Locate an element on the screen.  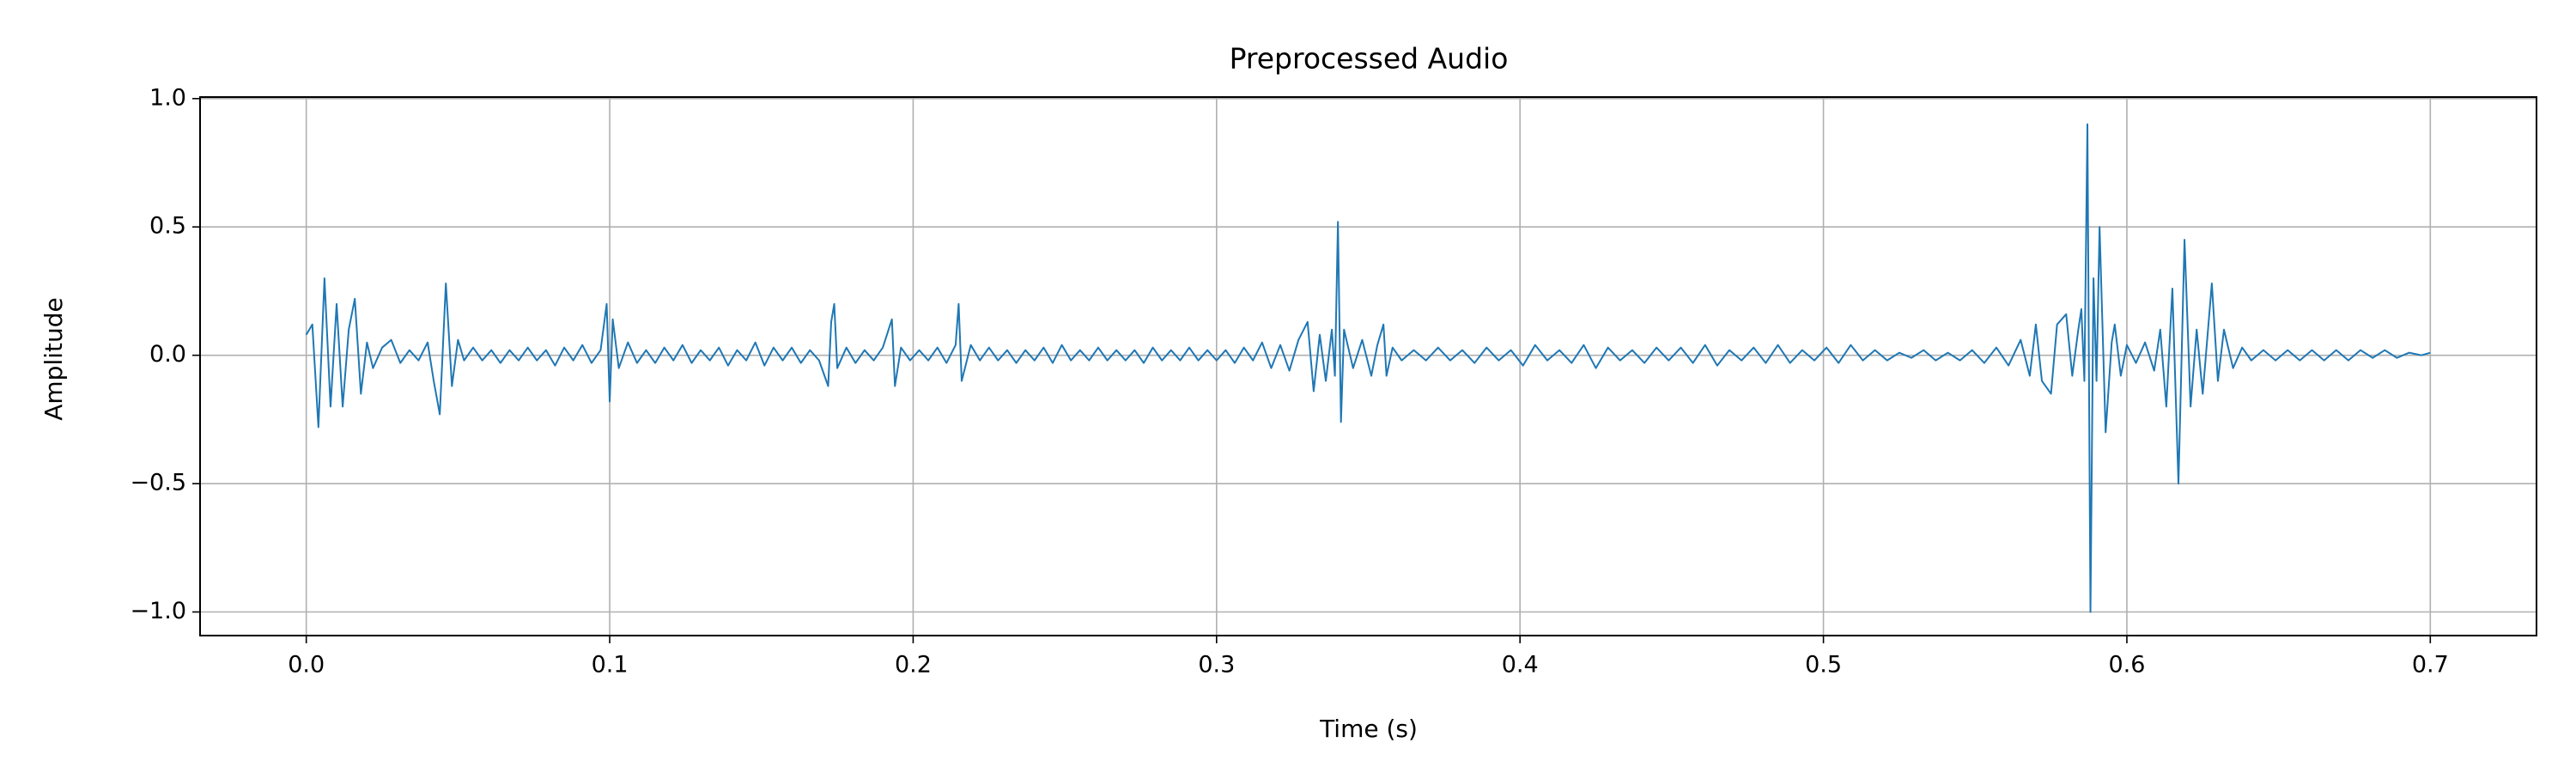
y-tick-label: 0.0 is located at coordinates (167, 354).